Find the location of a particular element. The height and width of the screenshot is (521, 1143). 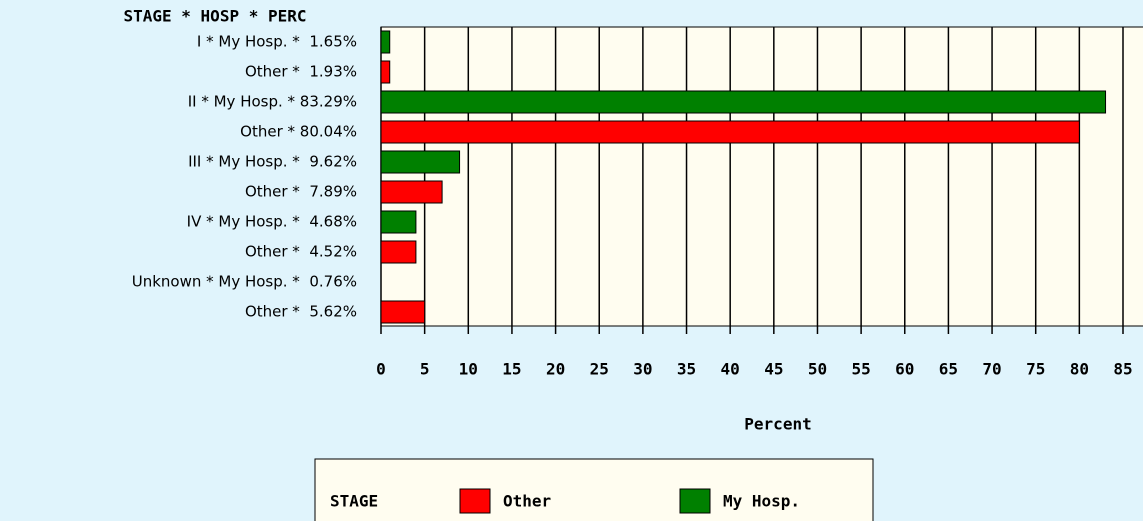

x-axis-label: Percent is located at coordinates (777, 424).